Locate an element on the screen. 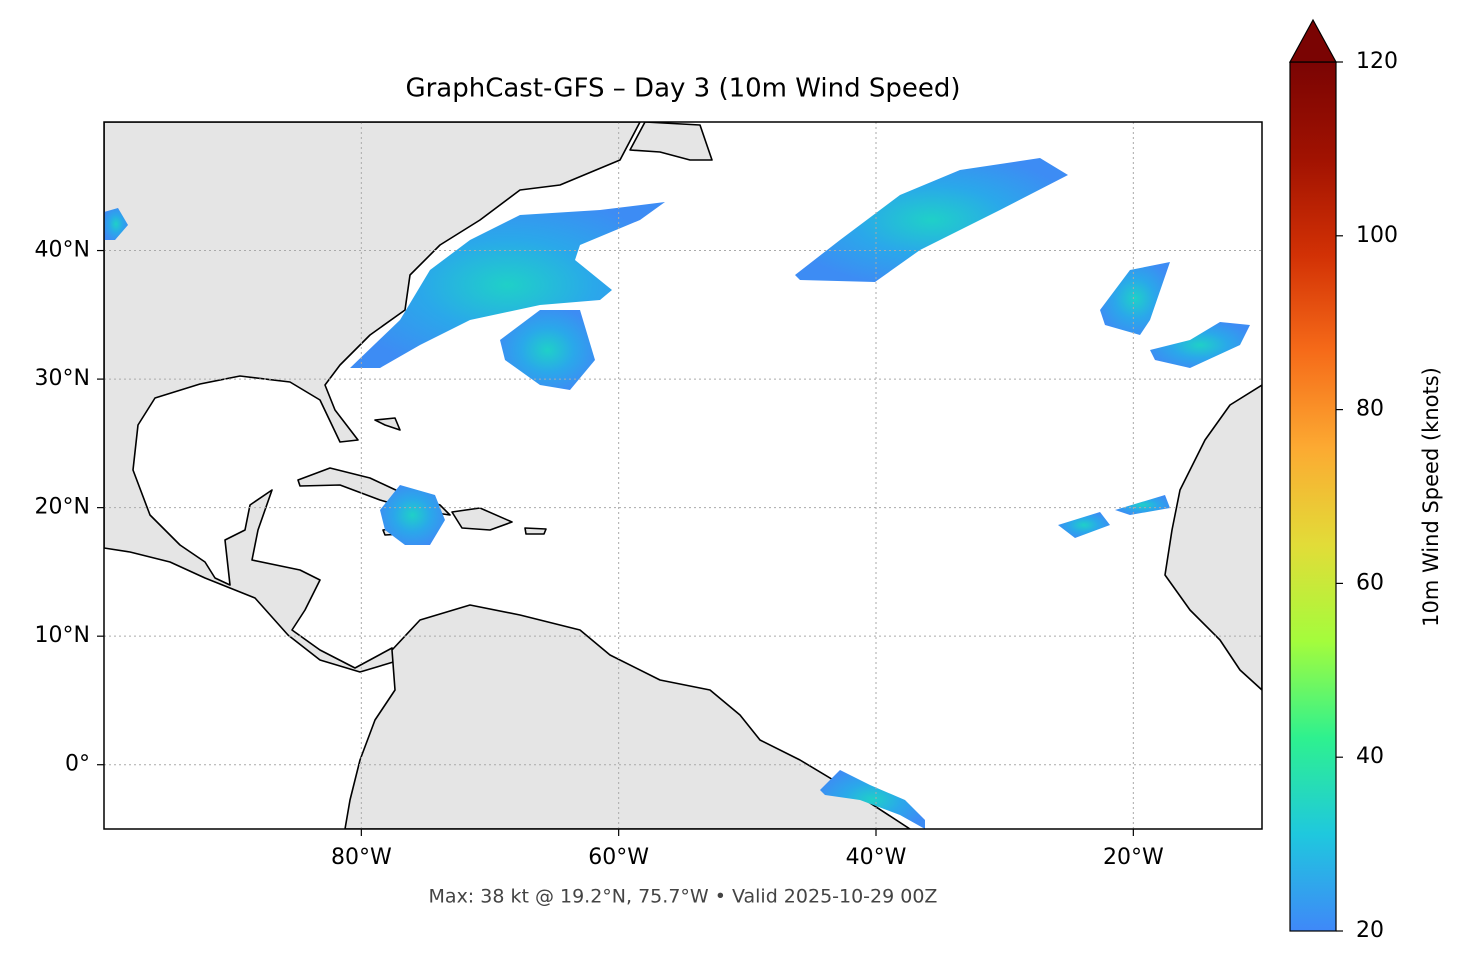 The width and height of the screenshot is (1466, 973). colorbar-tick-label: 60 is located at coordinates (1370, 582).